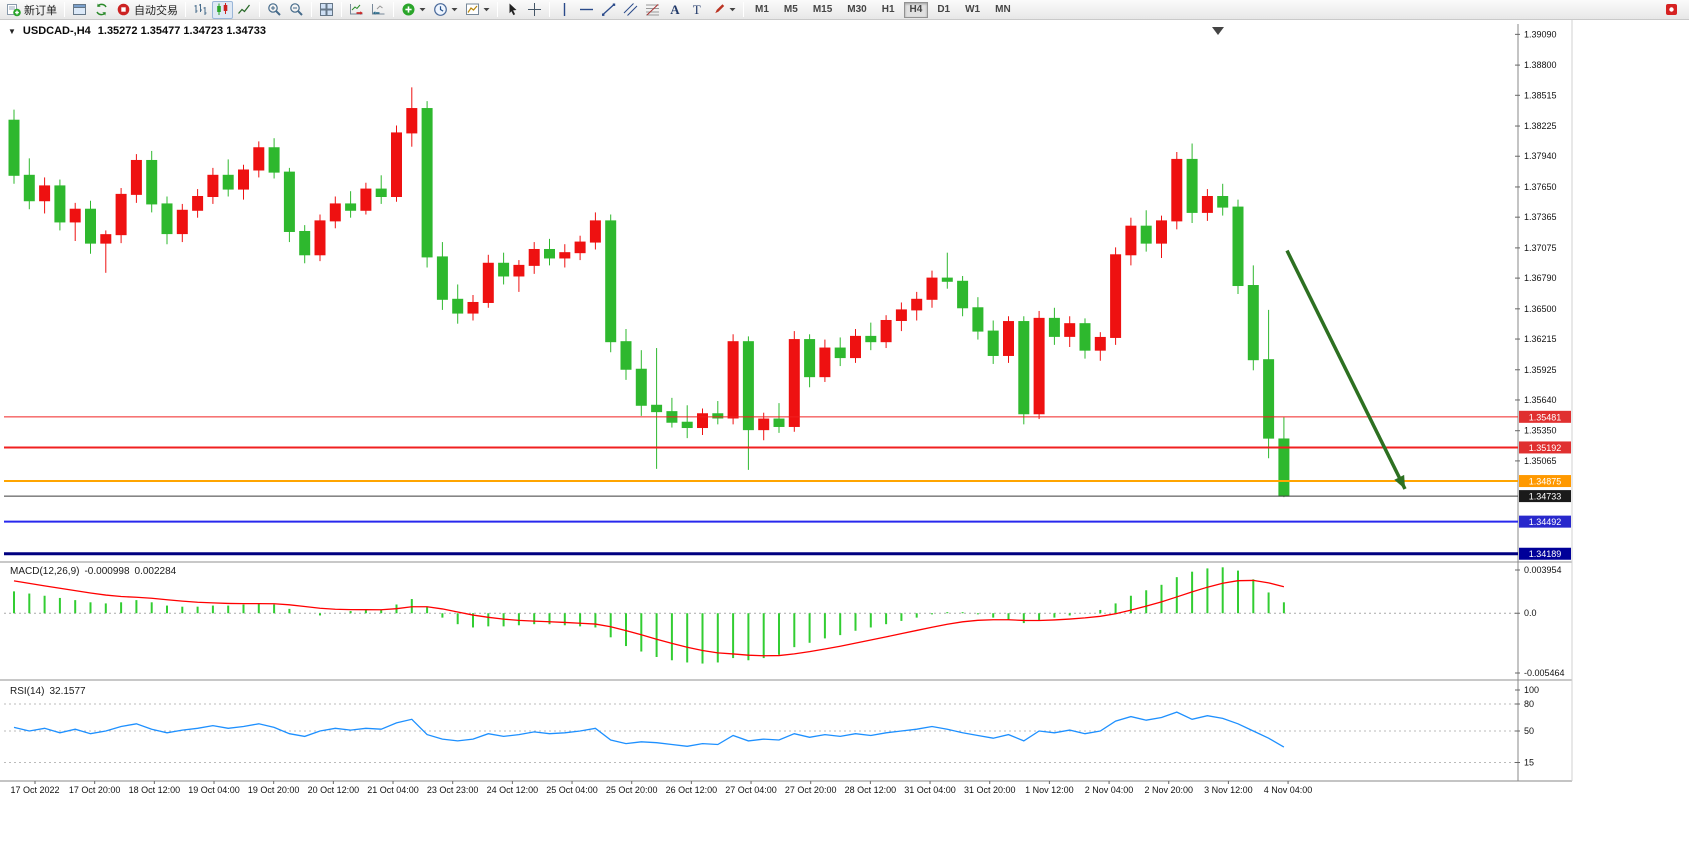  What do you see at coordinates (14, 10) in the screenshot?
I see `new-order-icon` at bounding box center [14, 10].